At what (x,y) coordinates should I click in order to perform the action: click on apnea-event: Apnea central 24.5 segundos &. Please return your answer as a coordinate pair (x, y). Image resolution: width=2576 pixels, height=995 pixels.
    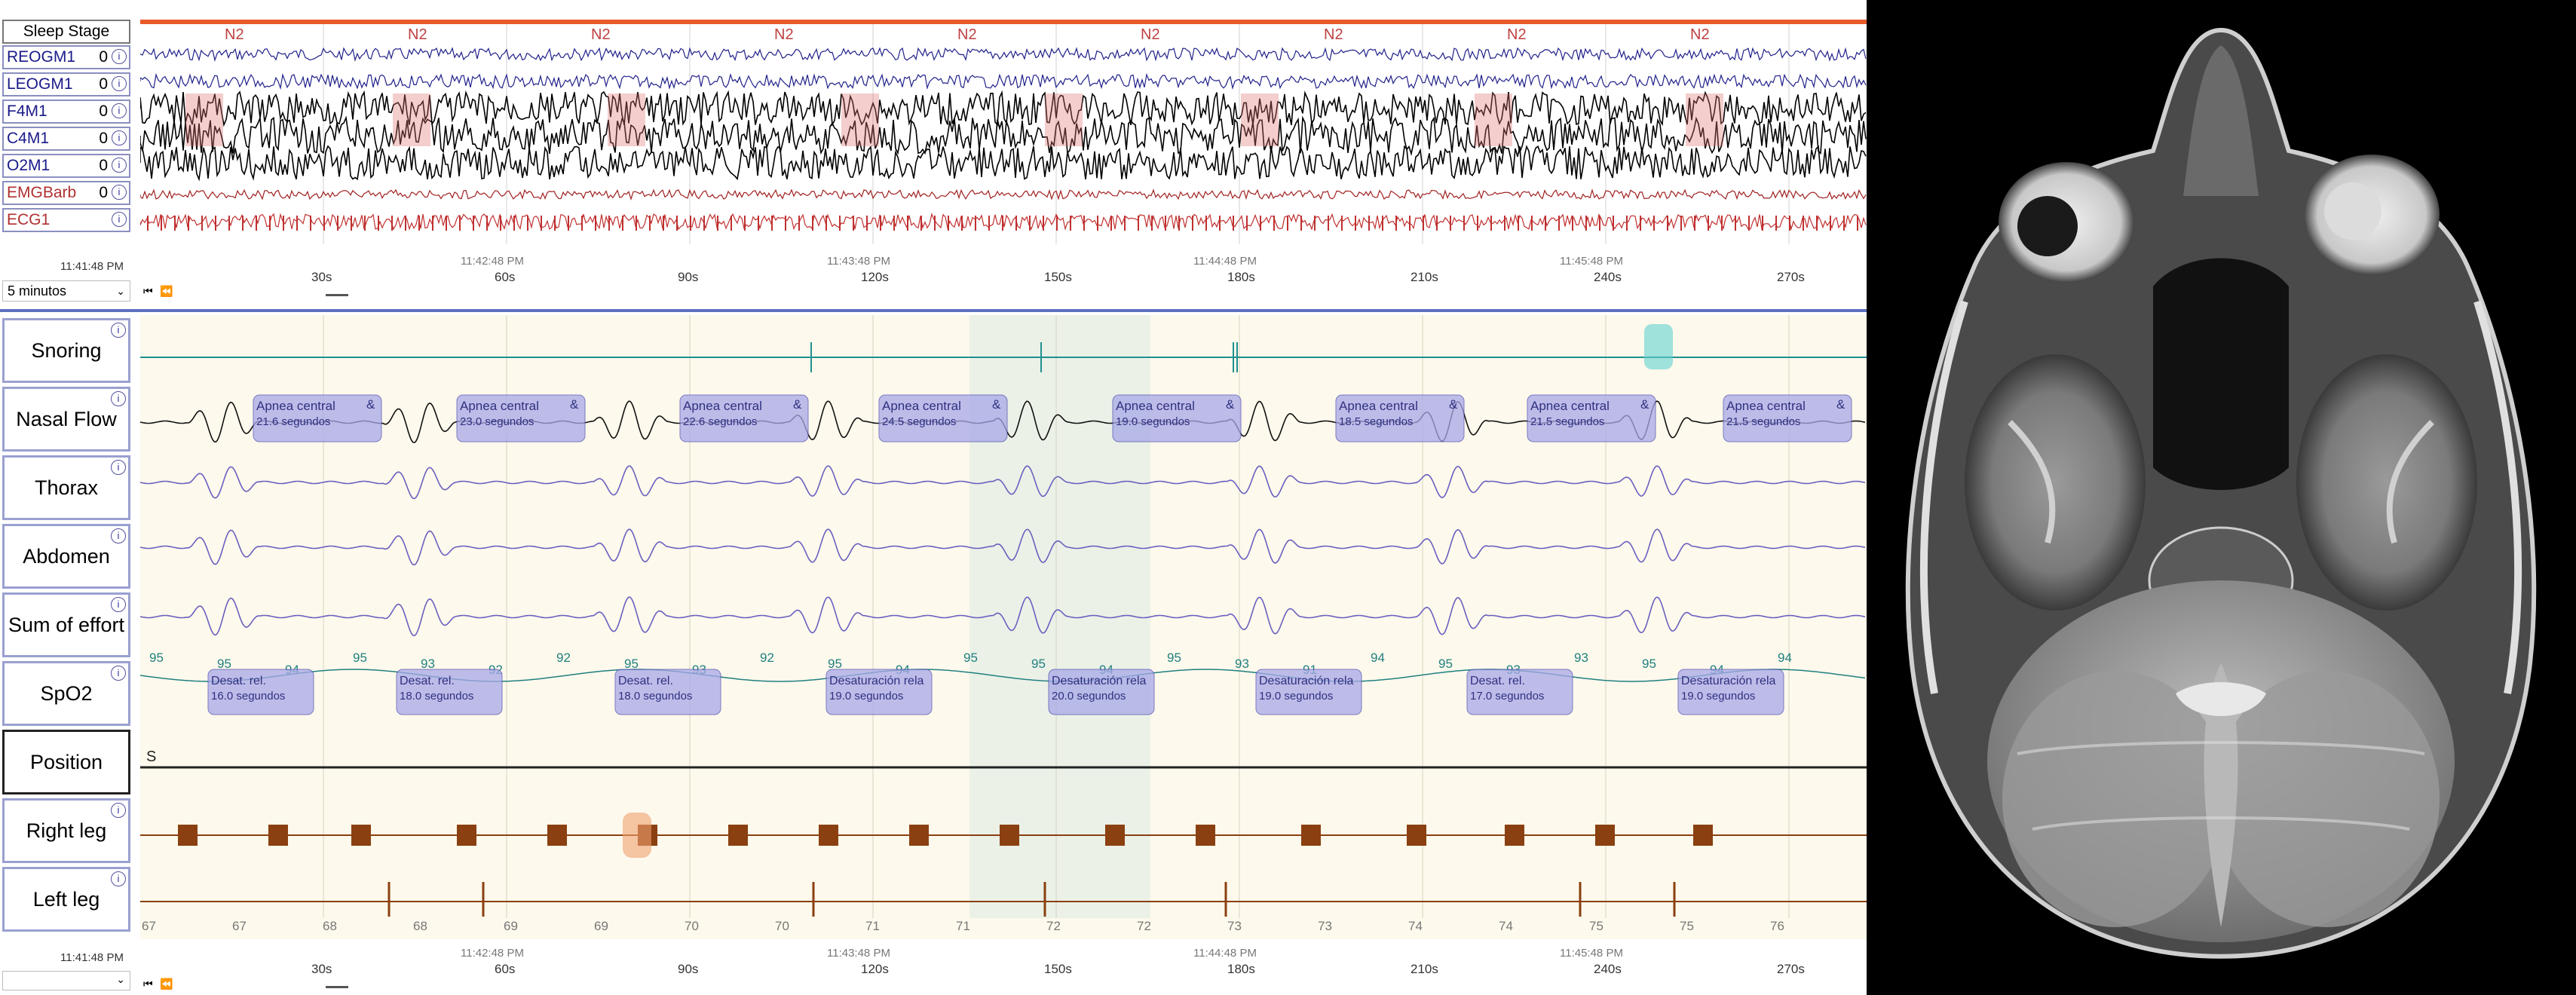
    Looking at the image, I should click on (943, 418).